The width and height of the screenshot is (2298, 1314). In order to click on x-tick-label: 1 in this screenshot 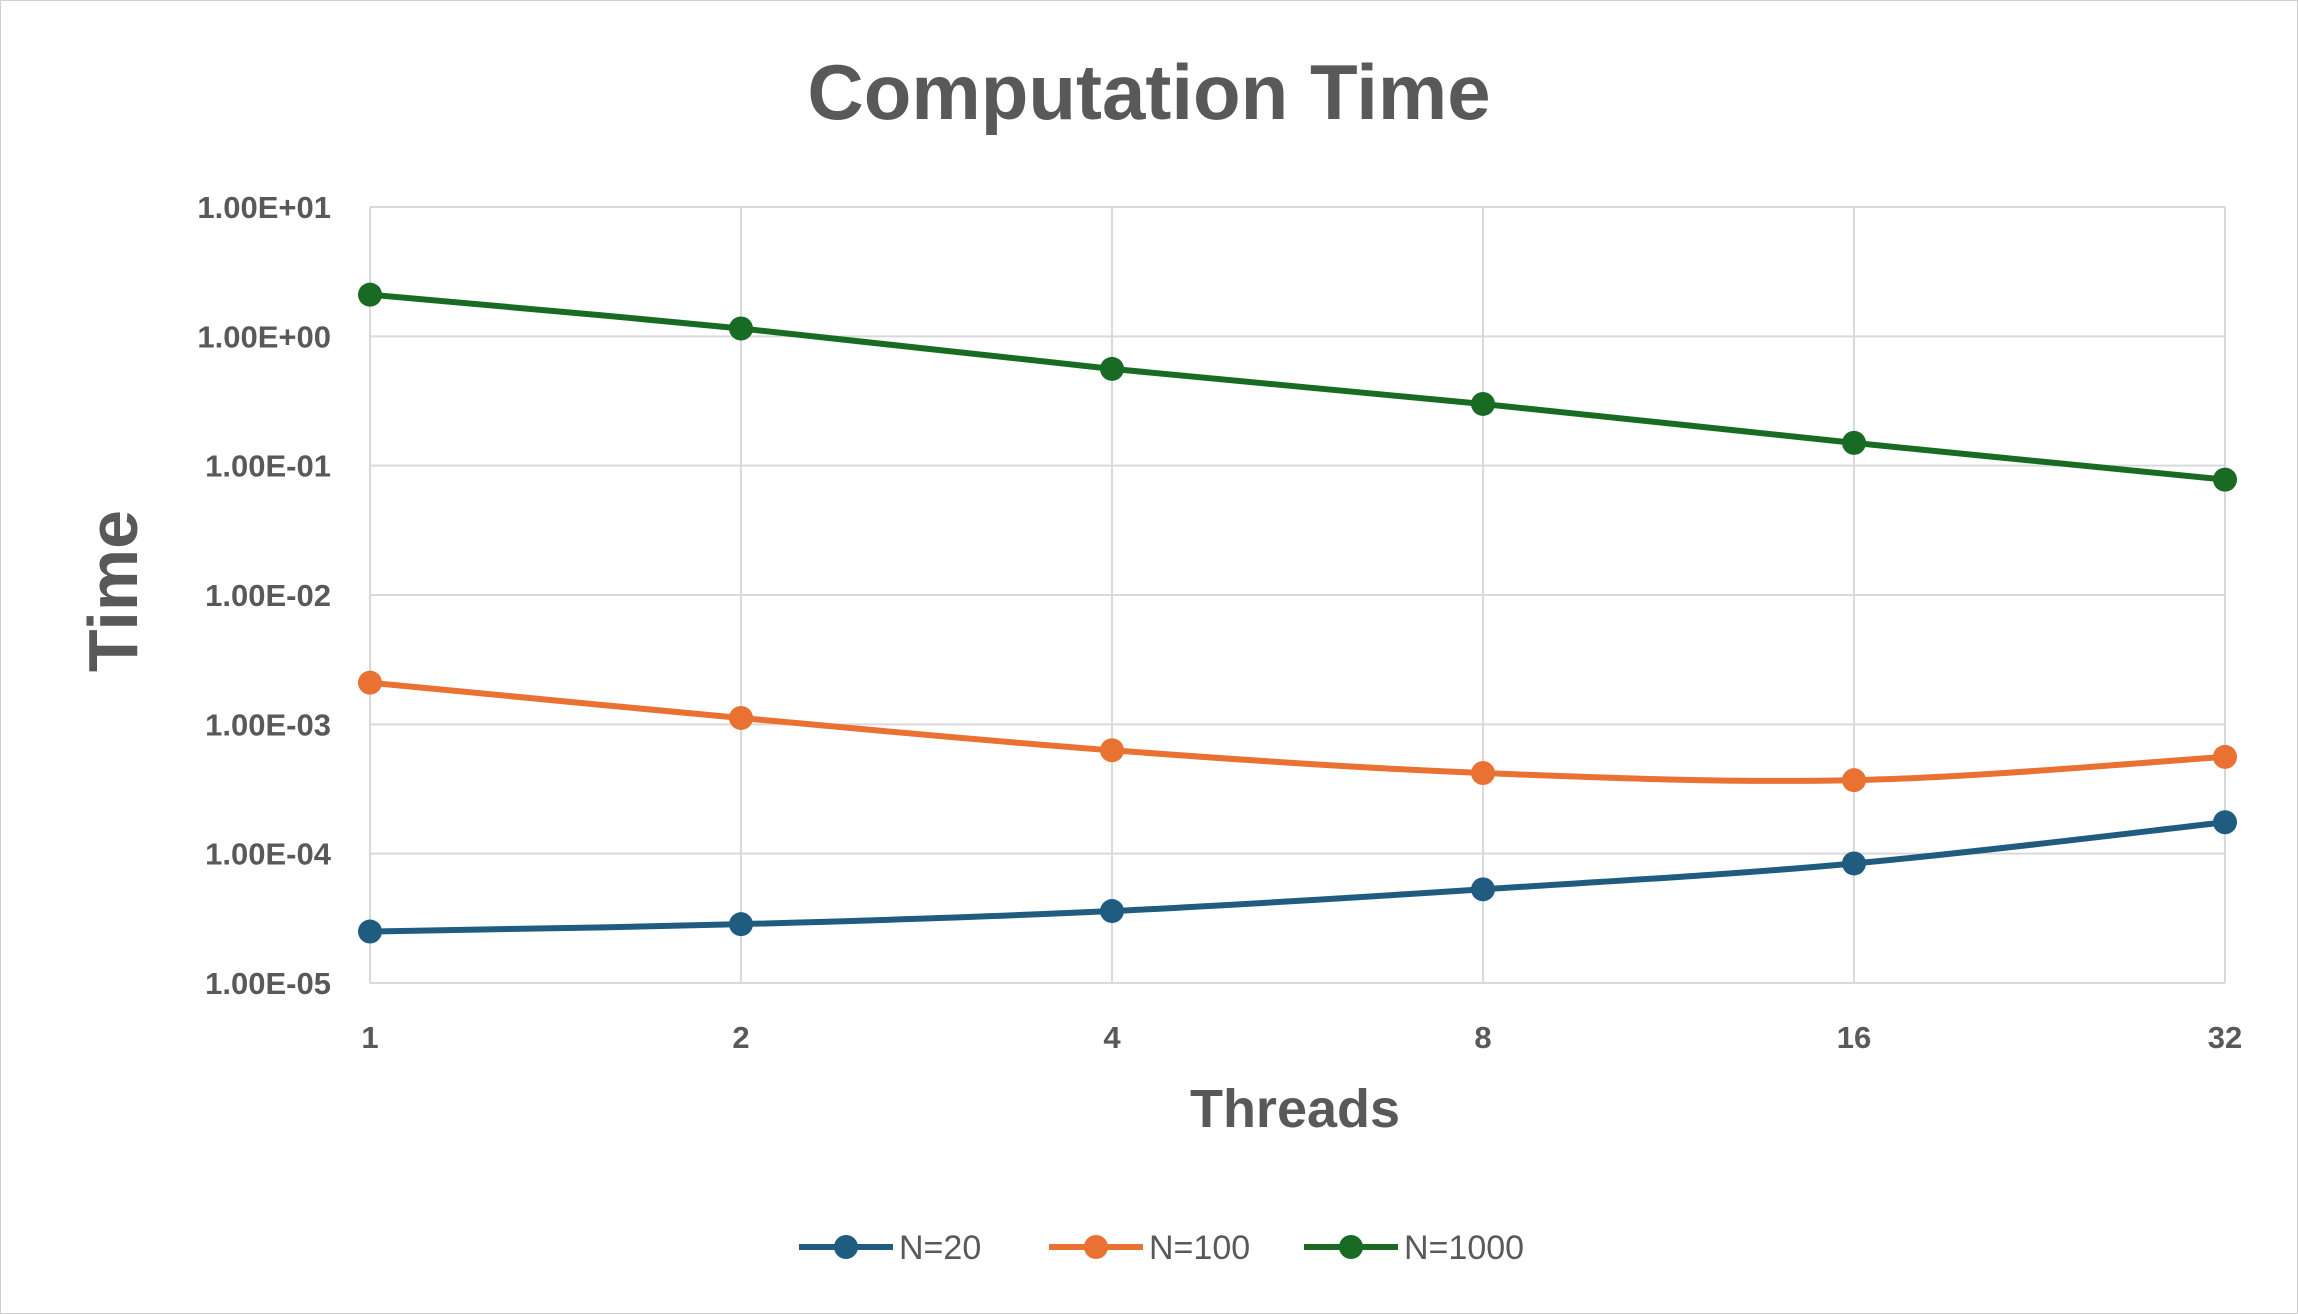, I will do `click(369, 1037)`.